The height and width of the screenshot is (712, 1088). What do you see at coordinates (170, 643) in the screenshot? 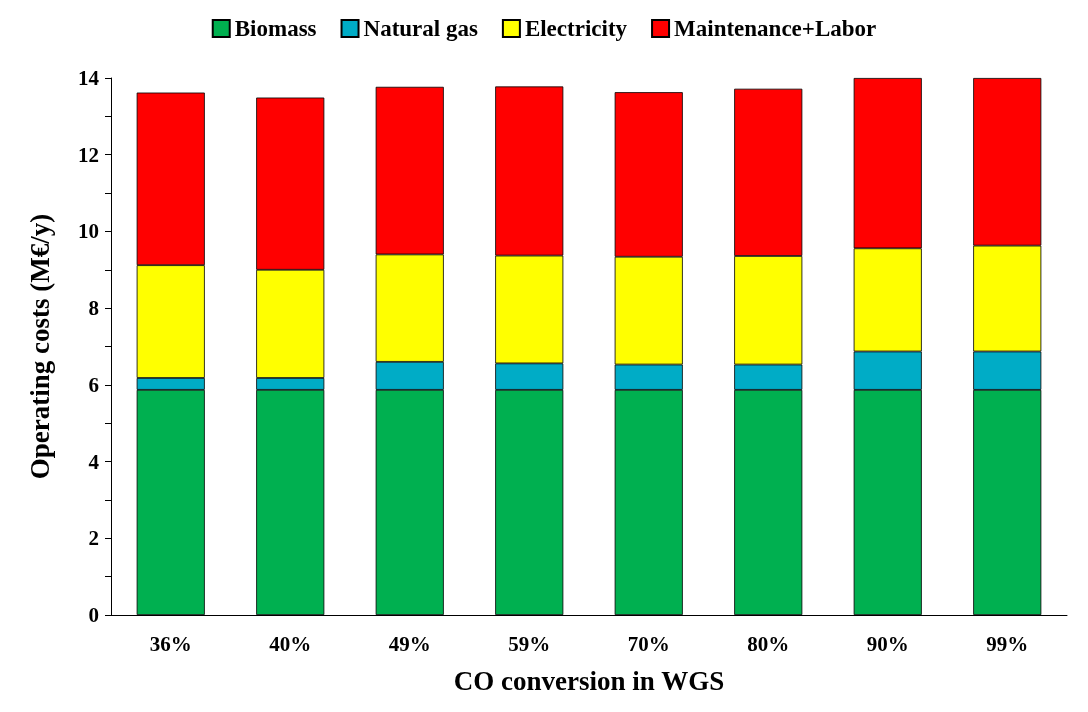
I see `x-tick-label: 36%` at bounding box center [170, 643].